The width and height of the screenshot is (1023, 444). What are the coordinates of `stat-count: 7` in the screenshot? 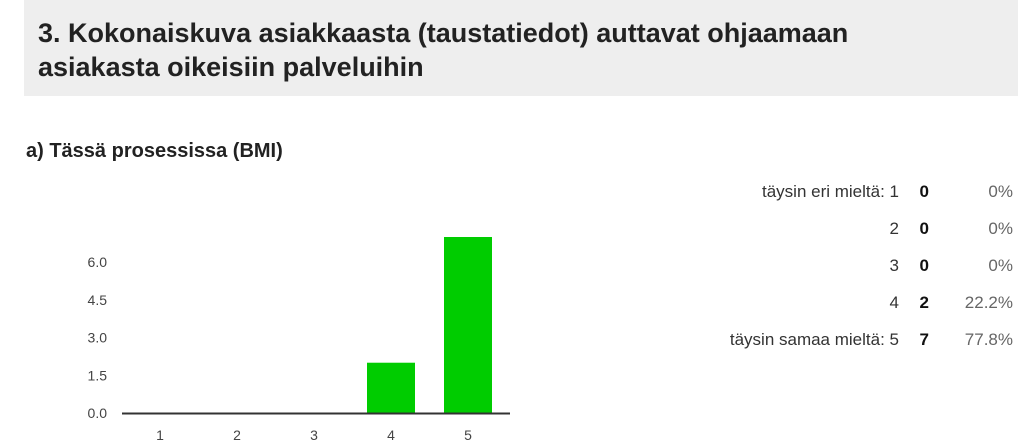 It's located at (924, 339).